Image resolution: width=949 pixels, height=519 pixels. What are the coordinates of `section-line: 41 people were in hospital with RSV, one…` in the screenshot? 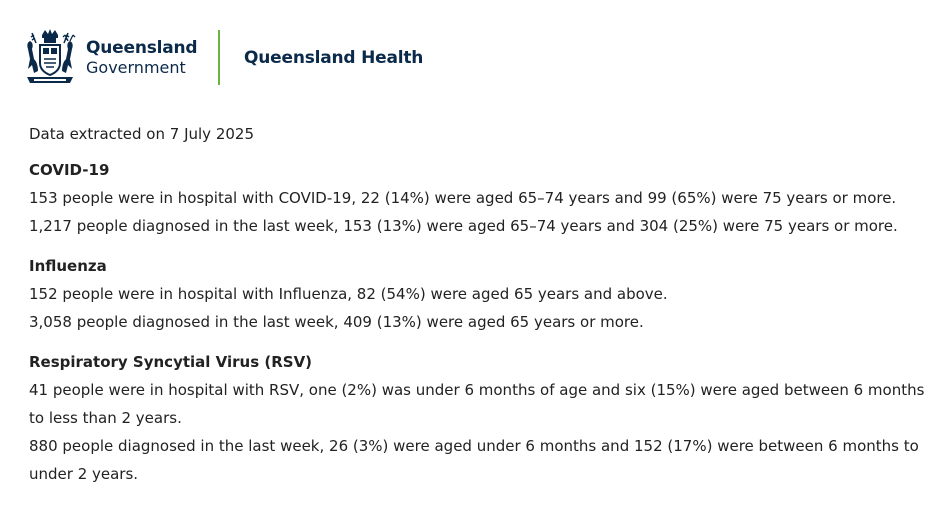 It's located at (479, 404).